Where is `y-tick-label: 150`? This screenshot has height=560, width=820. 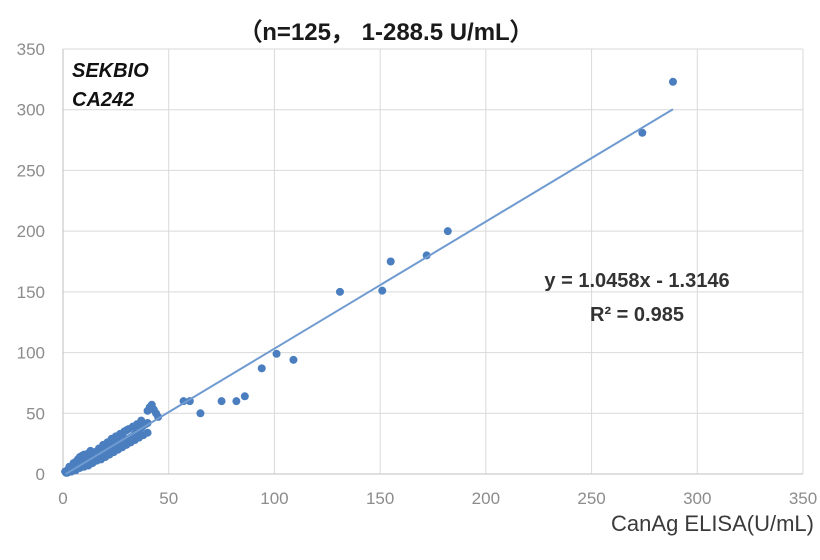
y-tick-label: 150 is located at coordinates (31, 292).